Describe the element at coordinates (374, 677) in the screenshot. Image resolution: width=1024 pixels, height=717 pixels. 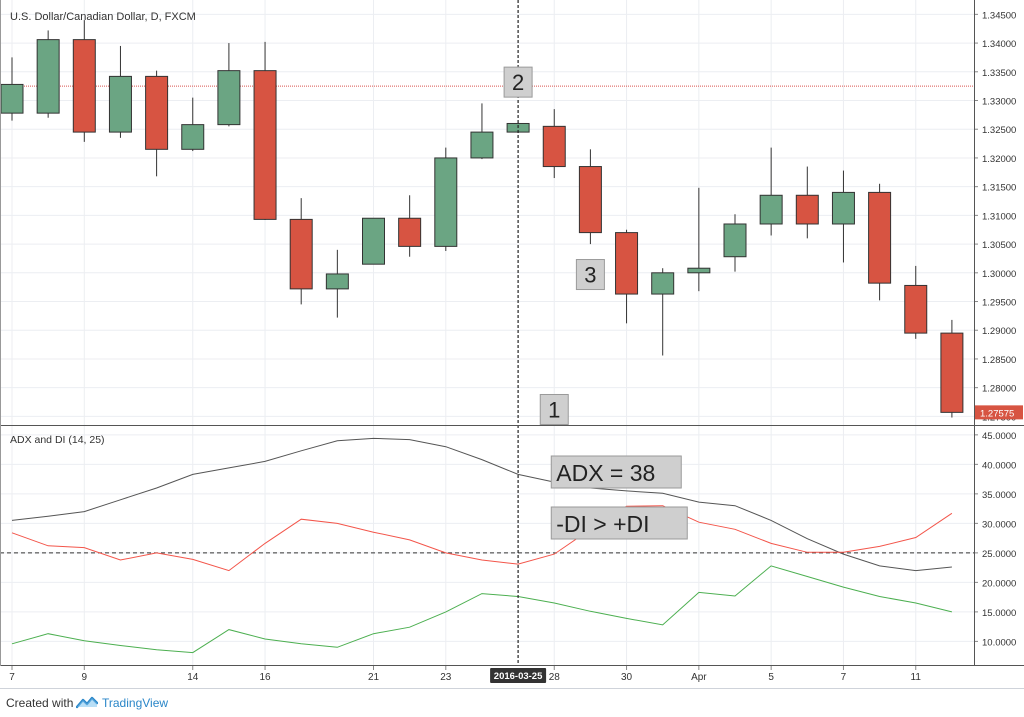
I see `time-tick-label: 21` at that location.